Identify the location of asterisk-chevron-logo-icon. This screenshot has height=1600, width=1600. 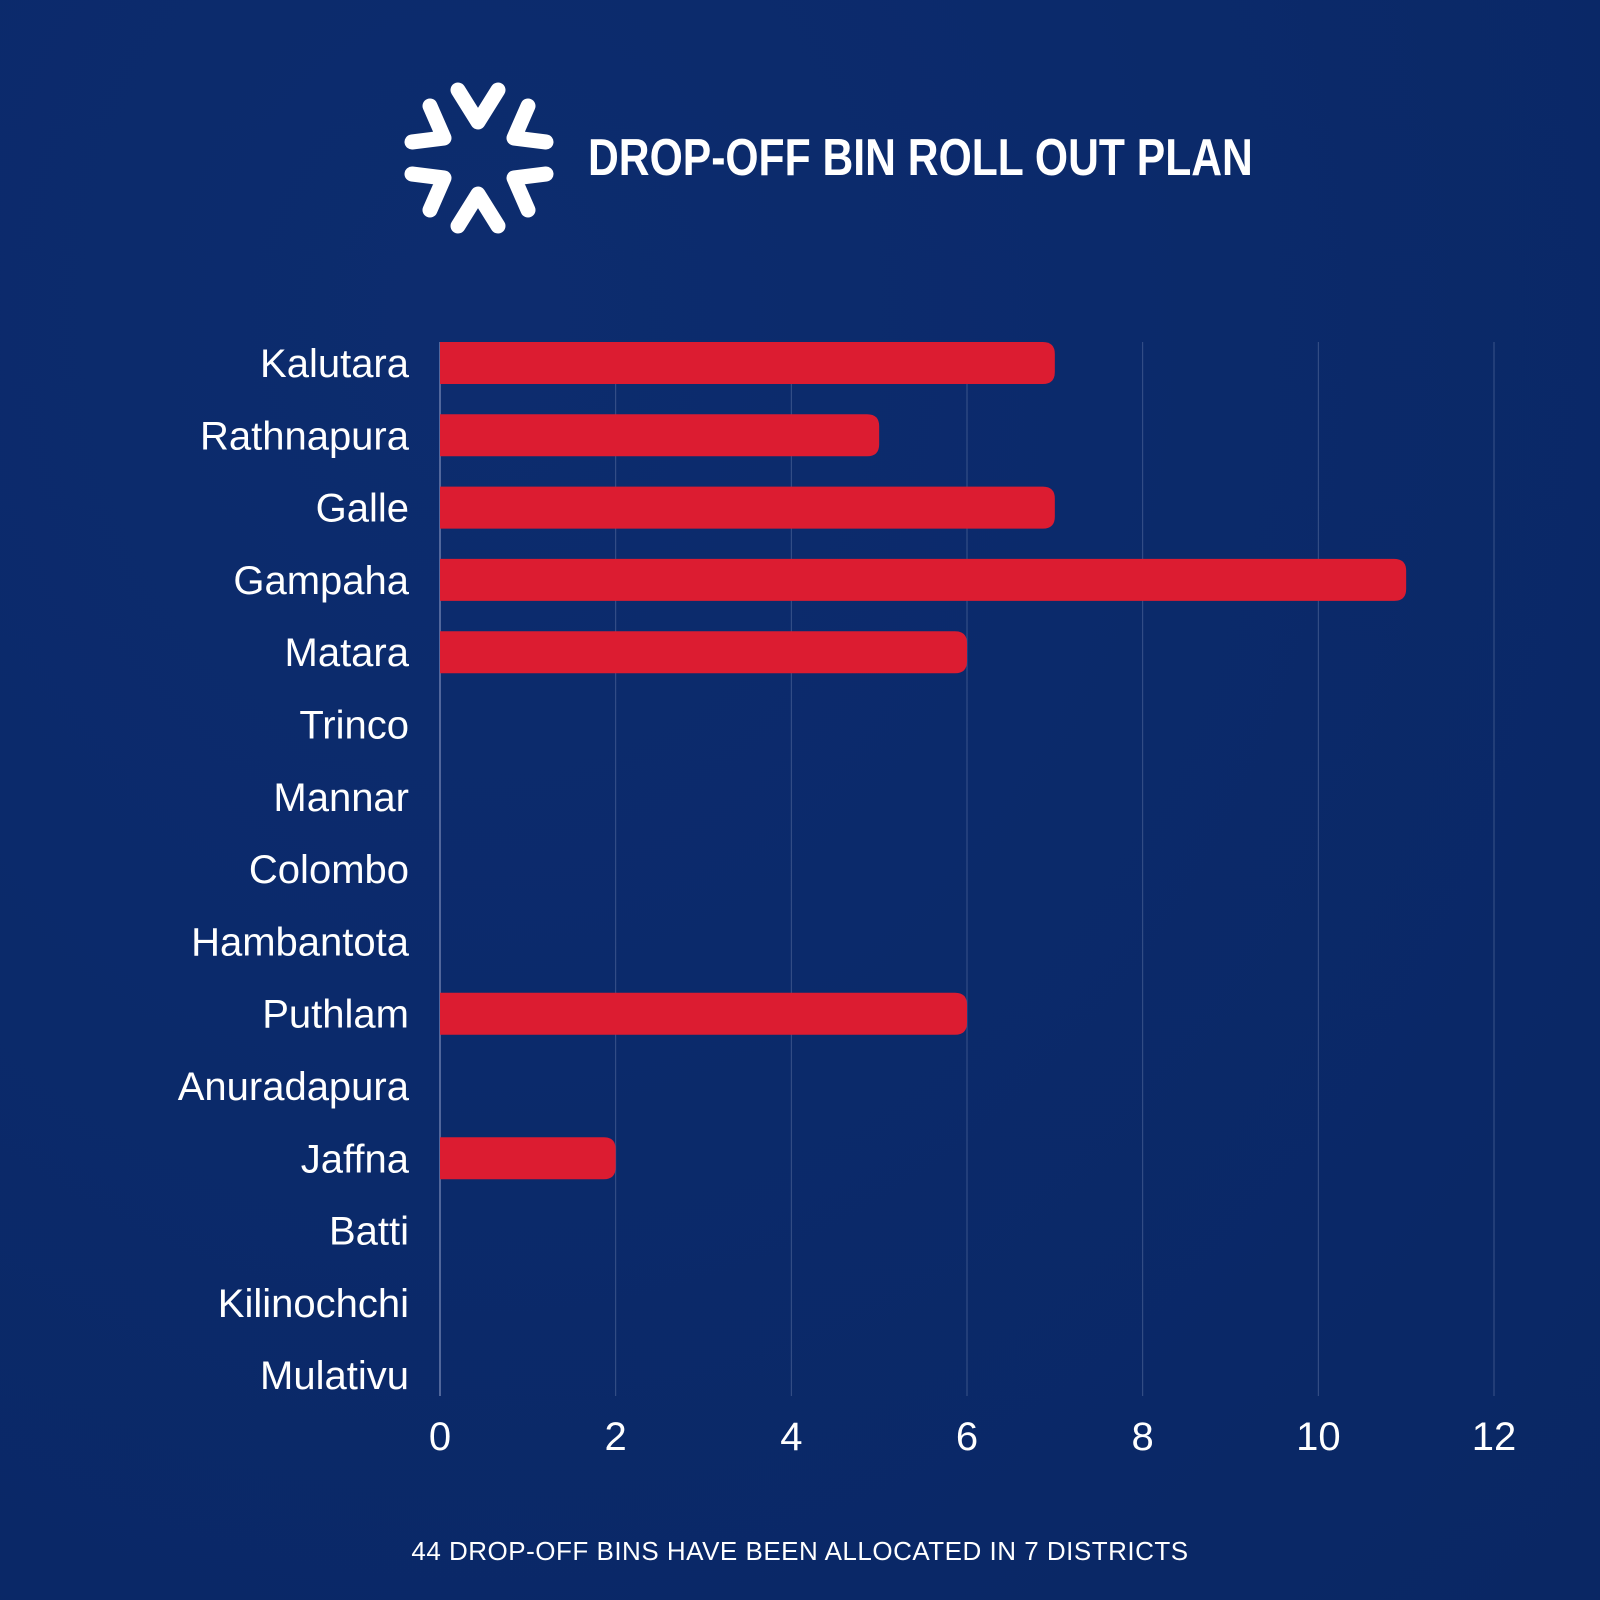
(479, 158).